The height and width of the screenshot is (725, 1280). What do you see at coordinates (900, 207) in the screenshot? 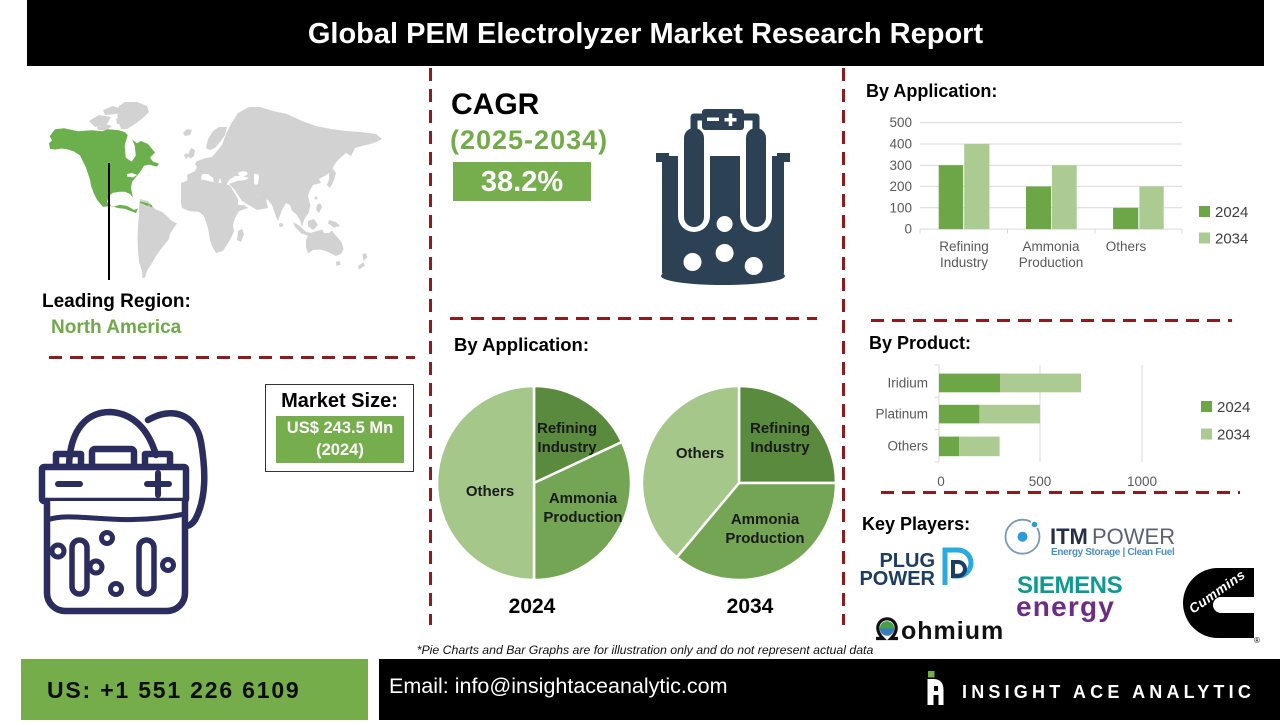
I see `svg-text: 100` at bounding box center [900, 207].